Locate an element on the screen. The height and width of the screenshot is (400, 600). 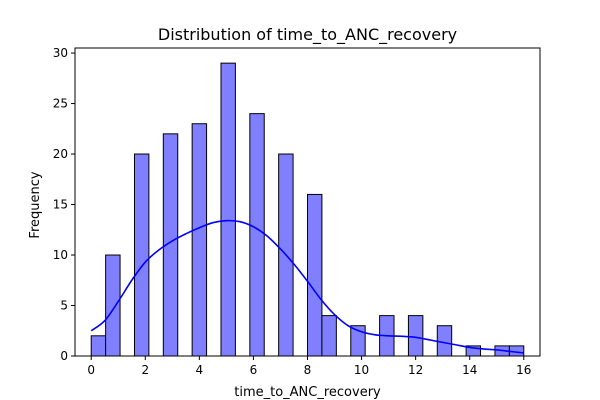
x-tick-label: 6 is located at coordinates (254, 370).